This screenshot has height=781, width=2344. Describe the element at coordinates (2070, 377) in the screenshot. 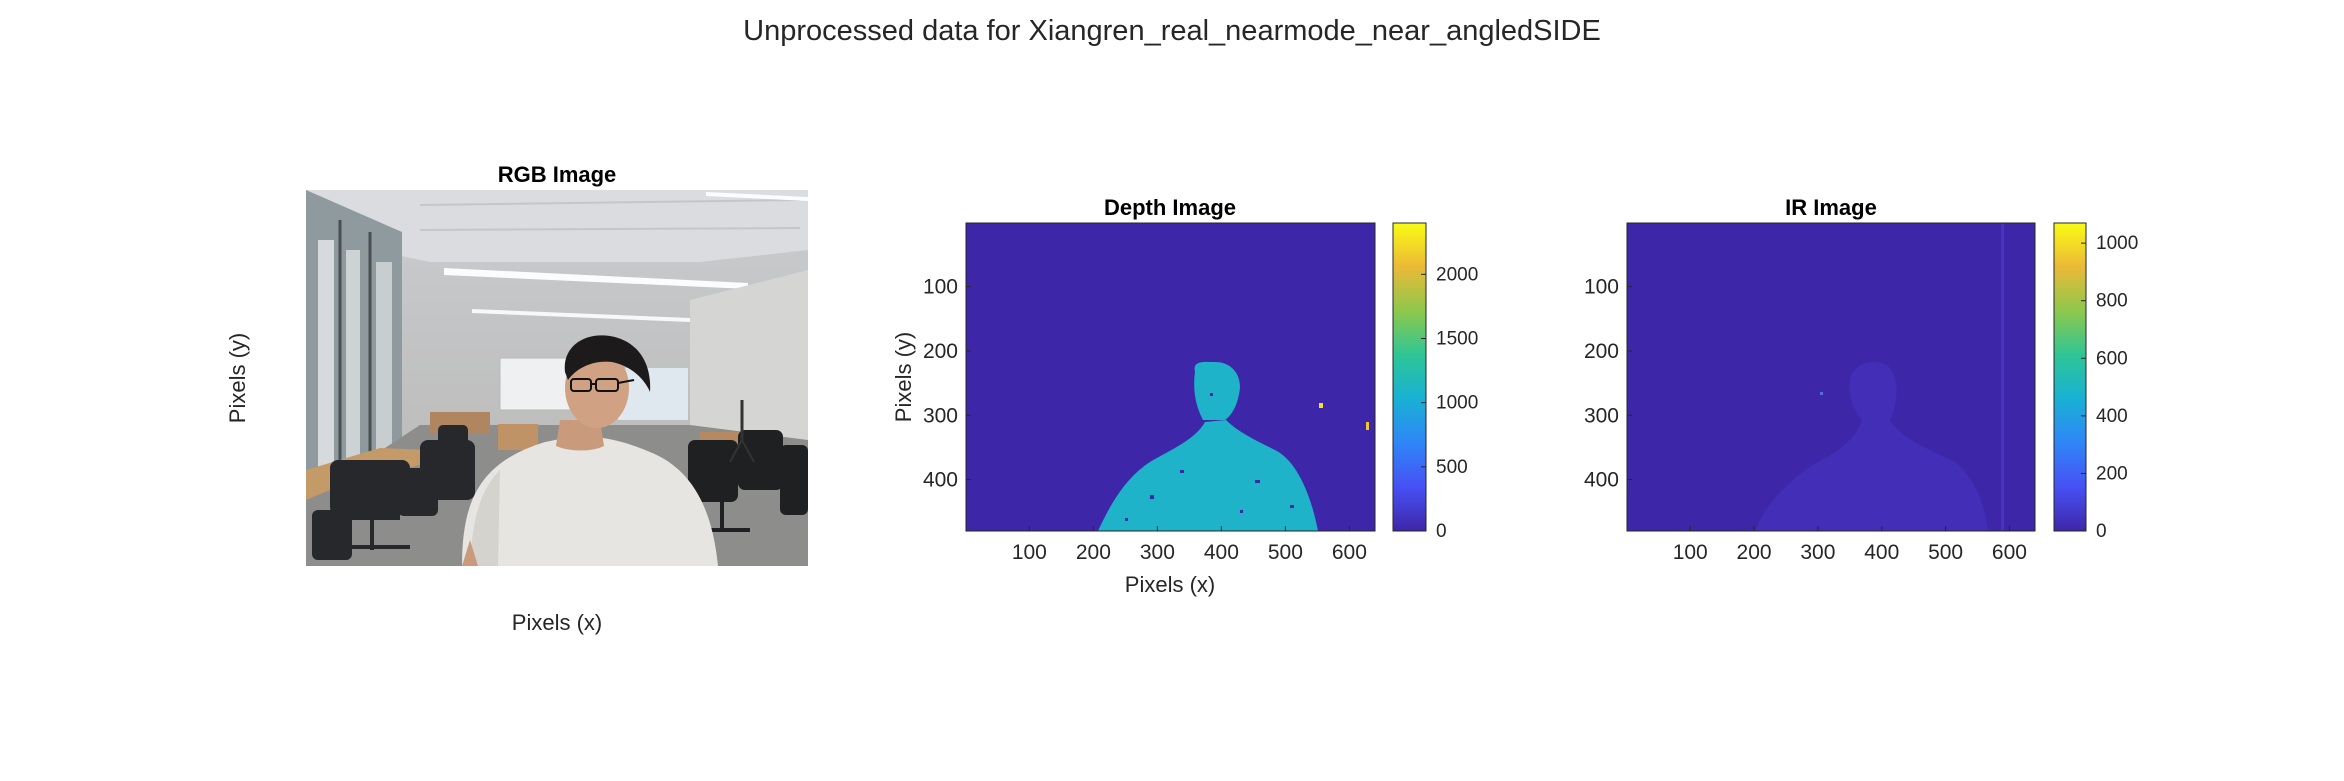

I see `ir-colorbar` at that location.